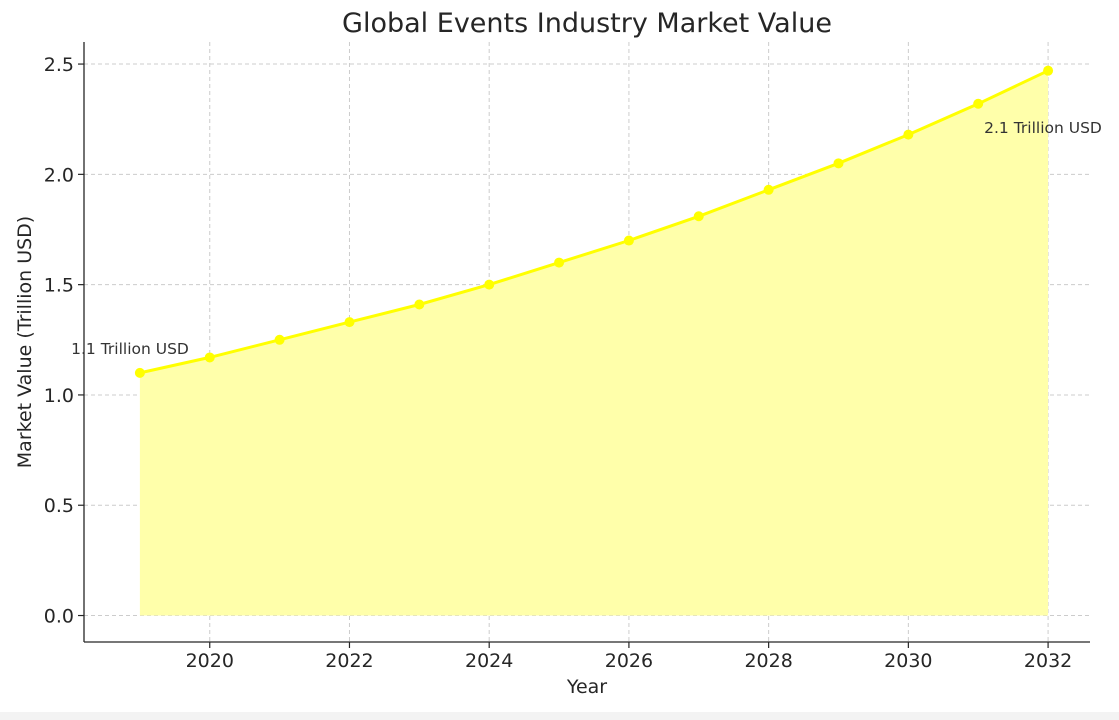 The width and height of the screenshot is (1119, 720). I want to click on y-axis-title: Market Value (Trillion USD), so click(25, 342).